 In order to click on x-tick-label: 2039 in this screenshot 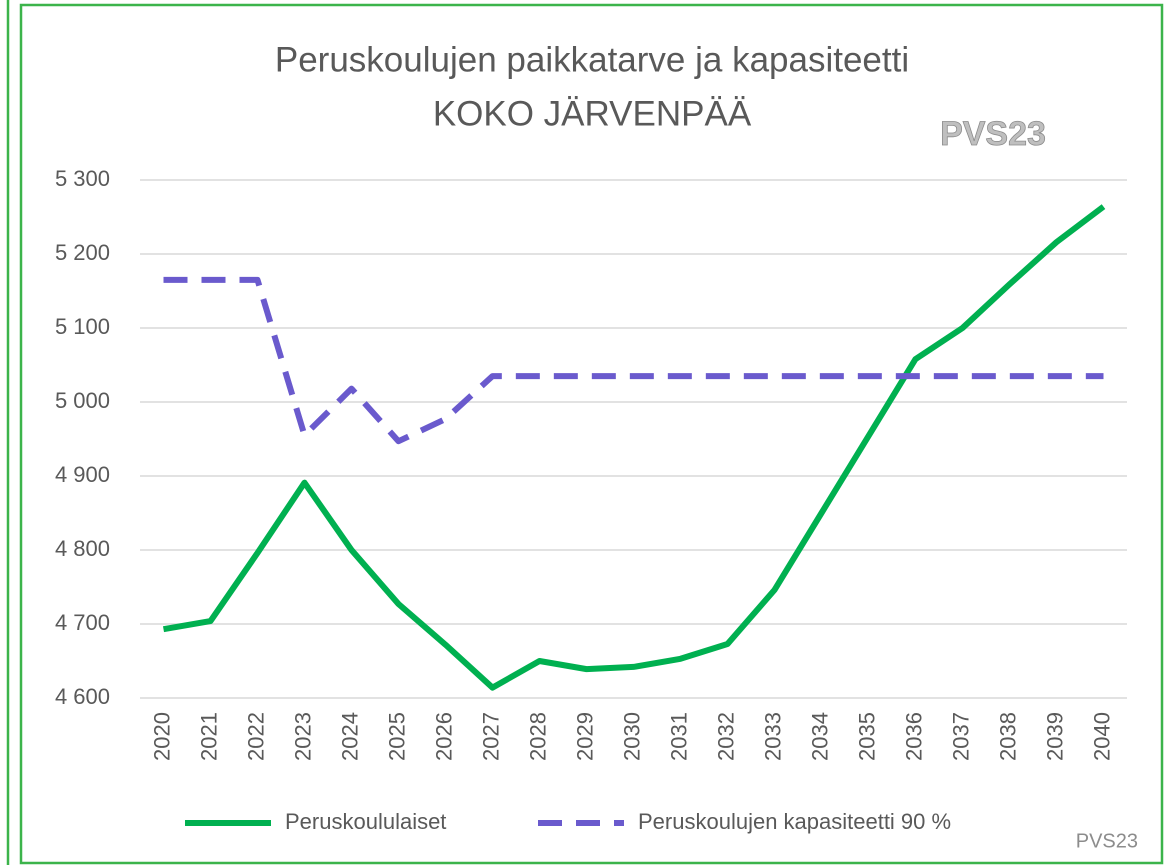, I will do `click(1054, 736)`.